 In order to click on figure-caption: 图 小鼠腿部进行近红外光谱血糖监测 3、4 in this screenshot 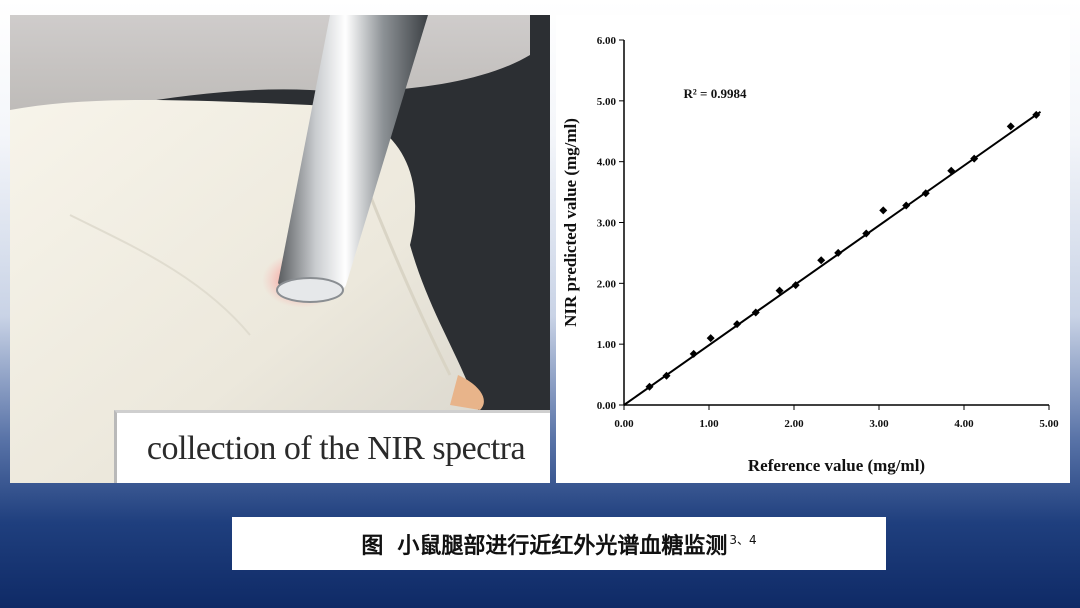, I will do `click(559, 543)`.